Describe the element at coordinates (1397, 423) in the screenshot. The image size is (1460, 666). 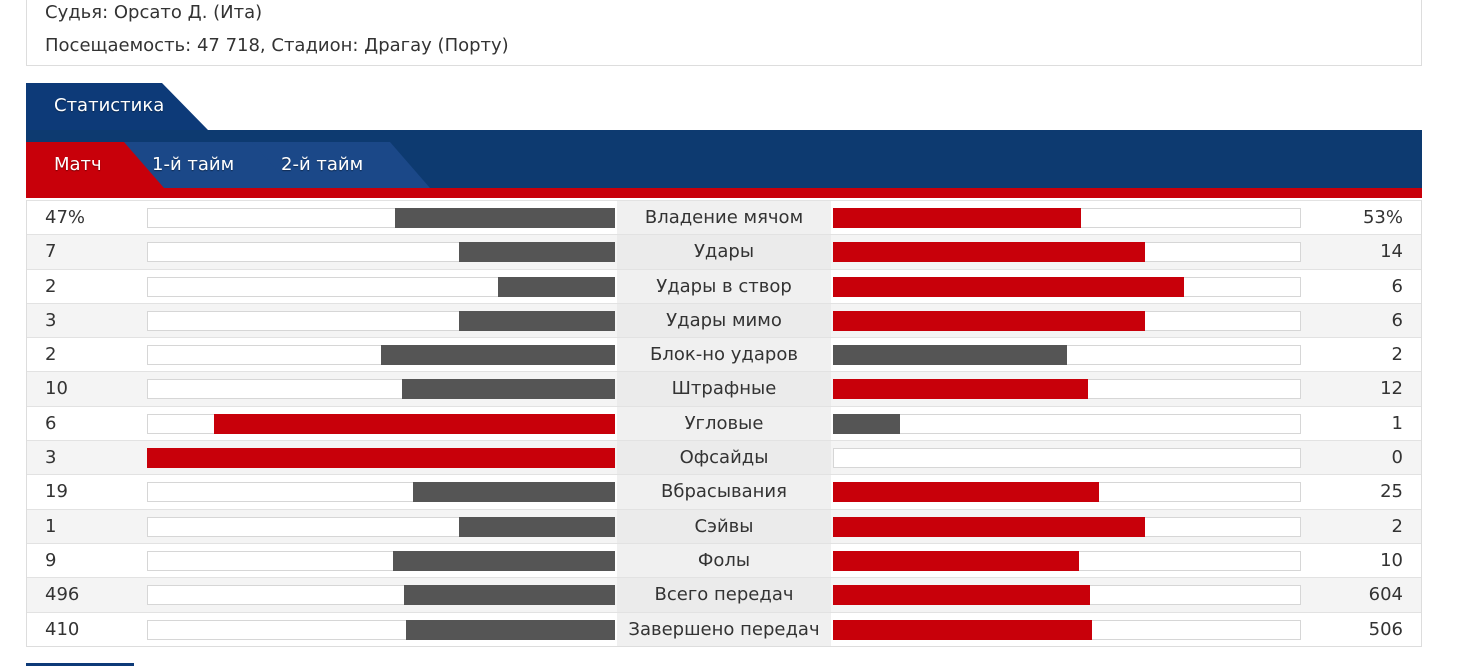
I see `away-value: 1` at that location.